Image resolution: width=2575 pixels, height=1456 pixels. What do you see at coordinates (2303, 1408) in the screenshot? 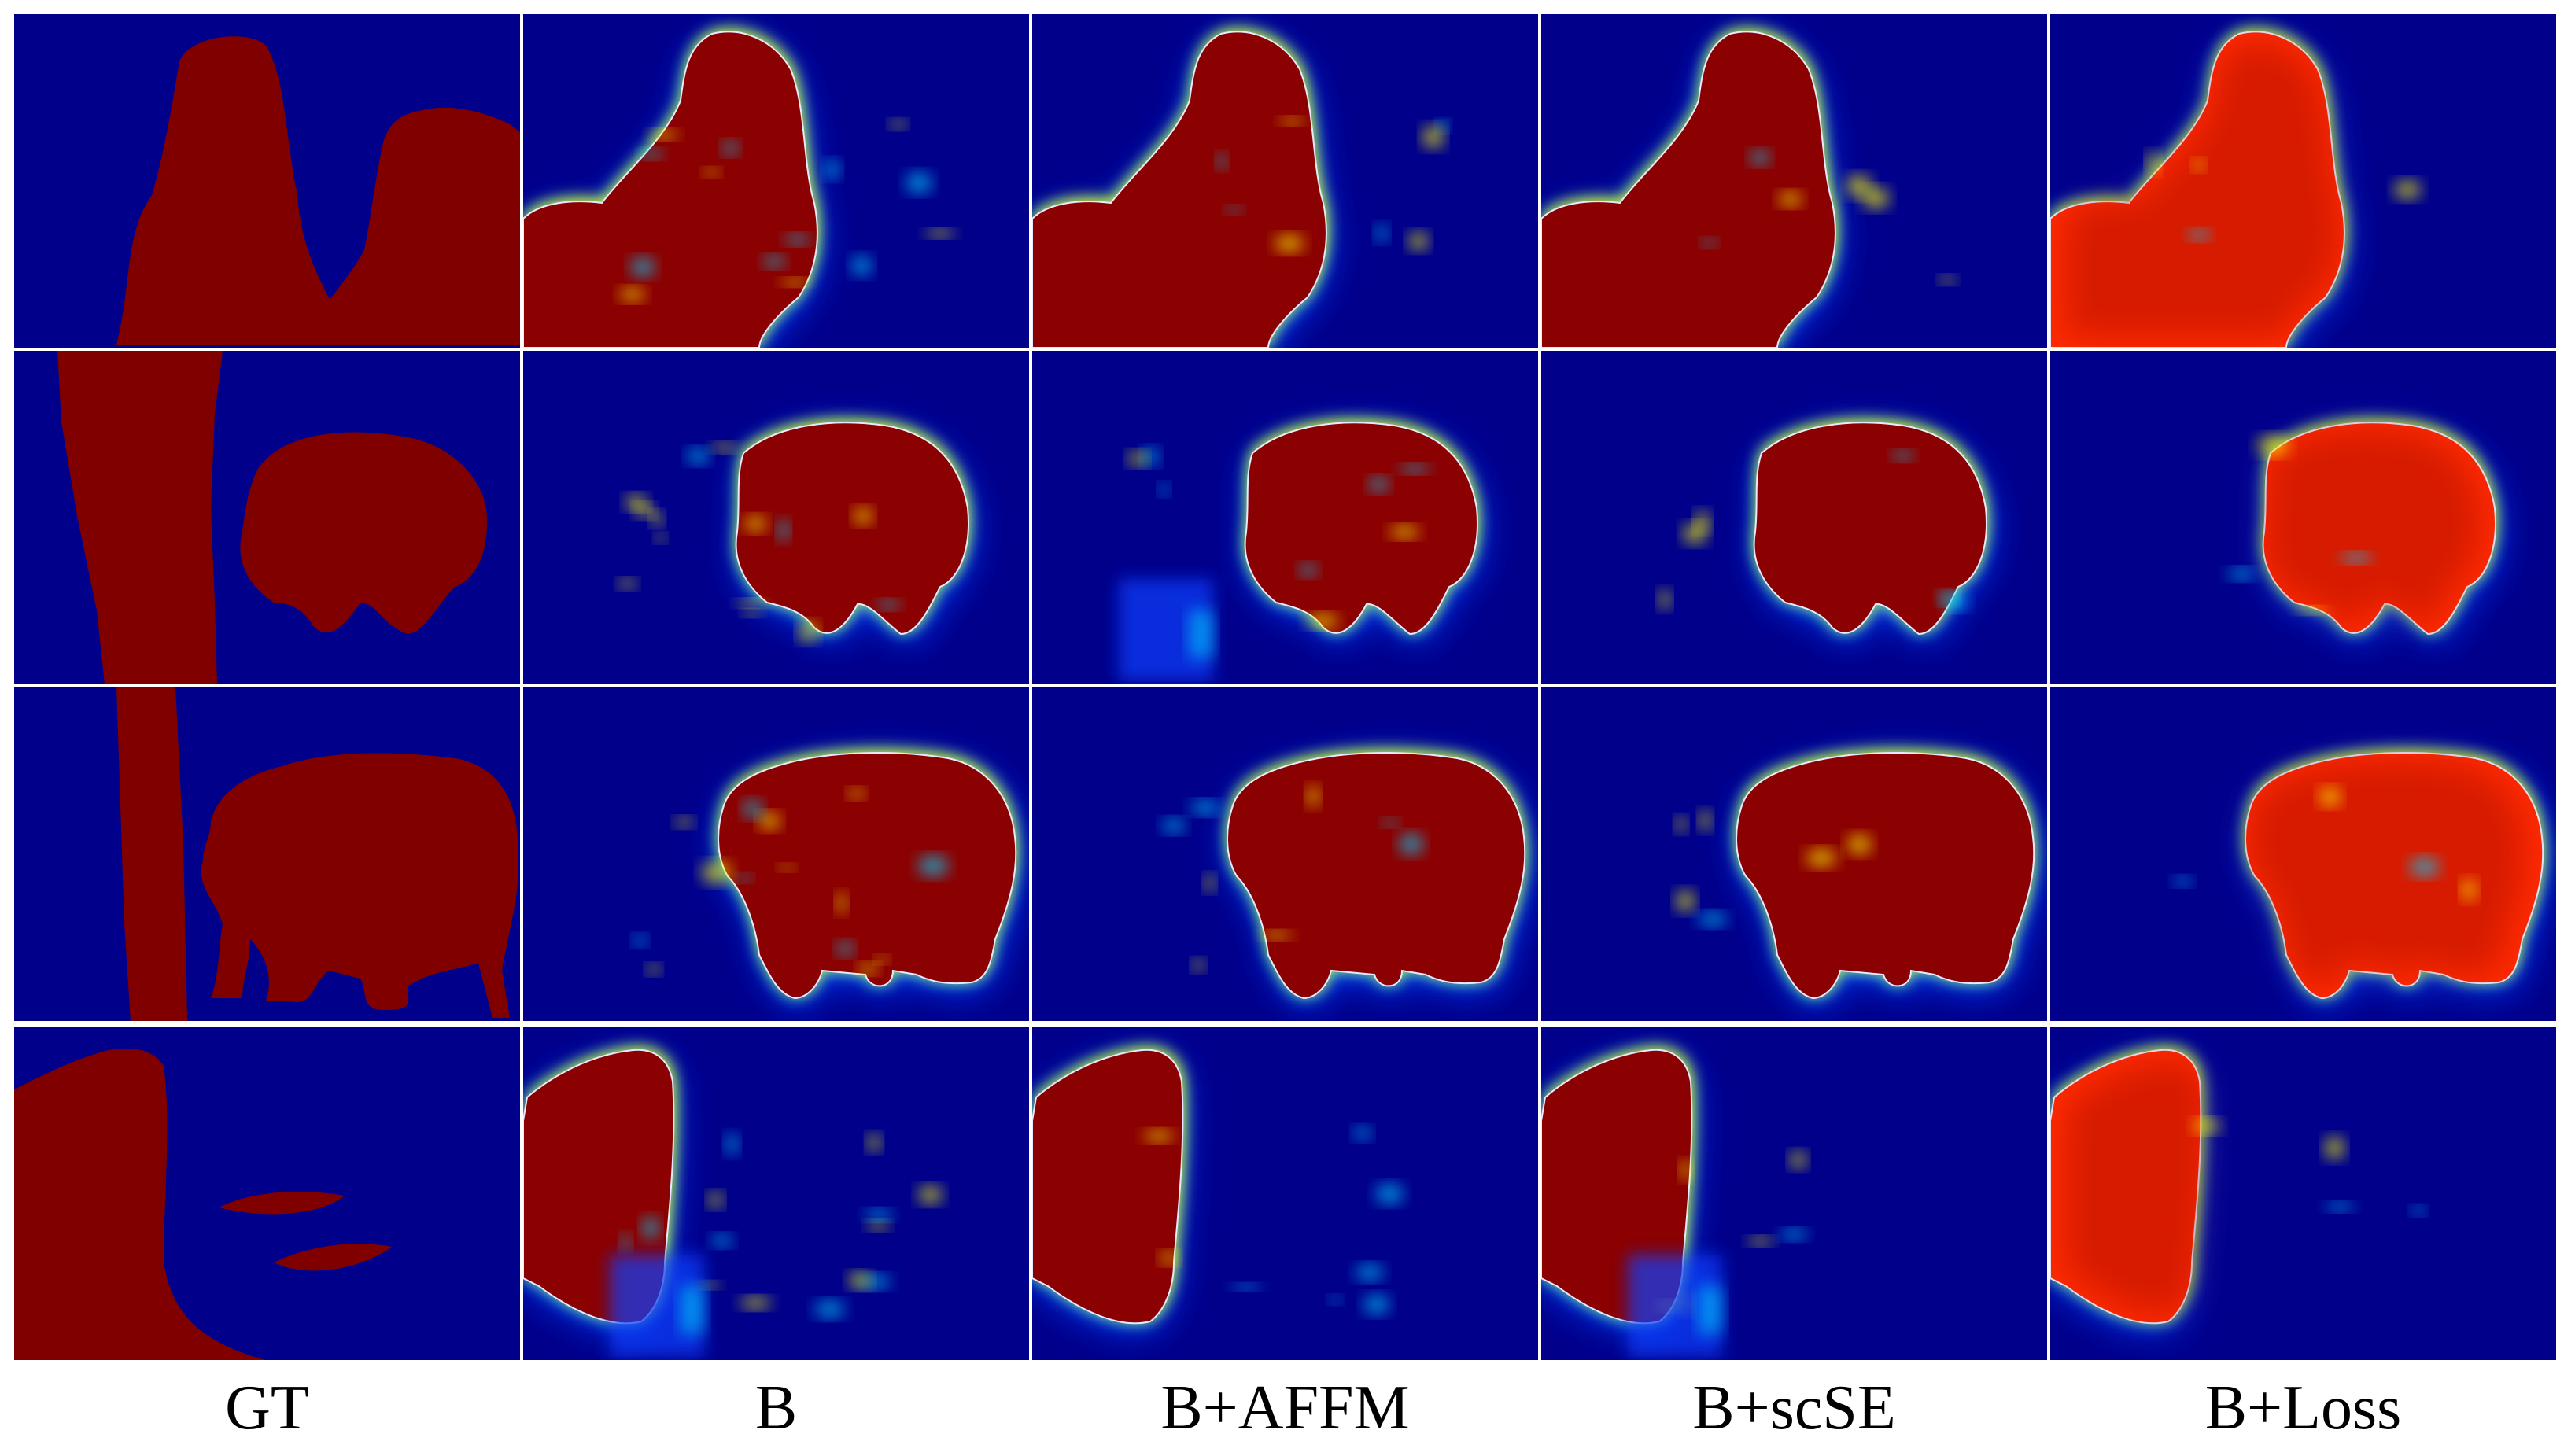
I see `label-b-loss: B+Loss` at bounding box center [2303, 1408].